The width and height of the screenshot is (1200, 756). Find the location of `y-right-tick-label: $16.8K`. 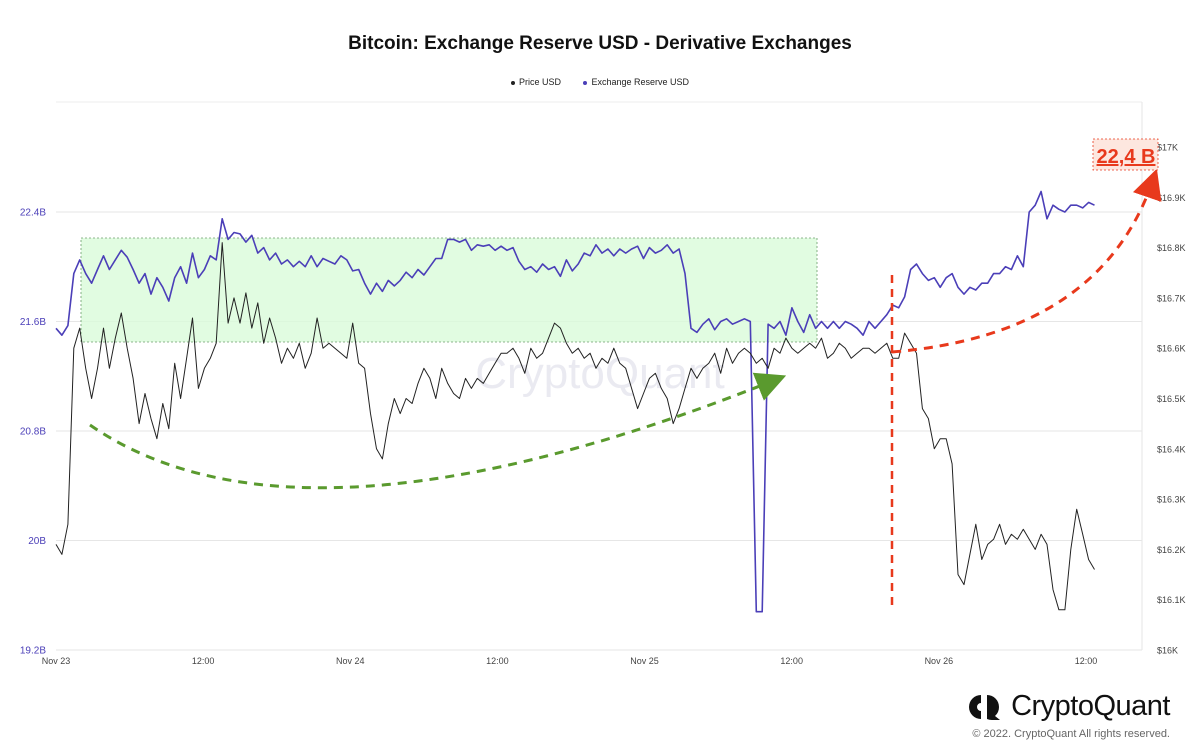

y-right-tick-label: $16.8K is located at coordinates (1171, 248).